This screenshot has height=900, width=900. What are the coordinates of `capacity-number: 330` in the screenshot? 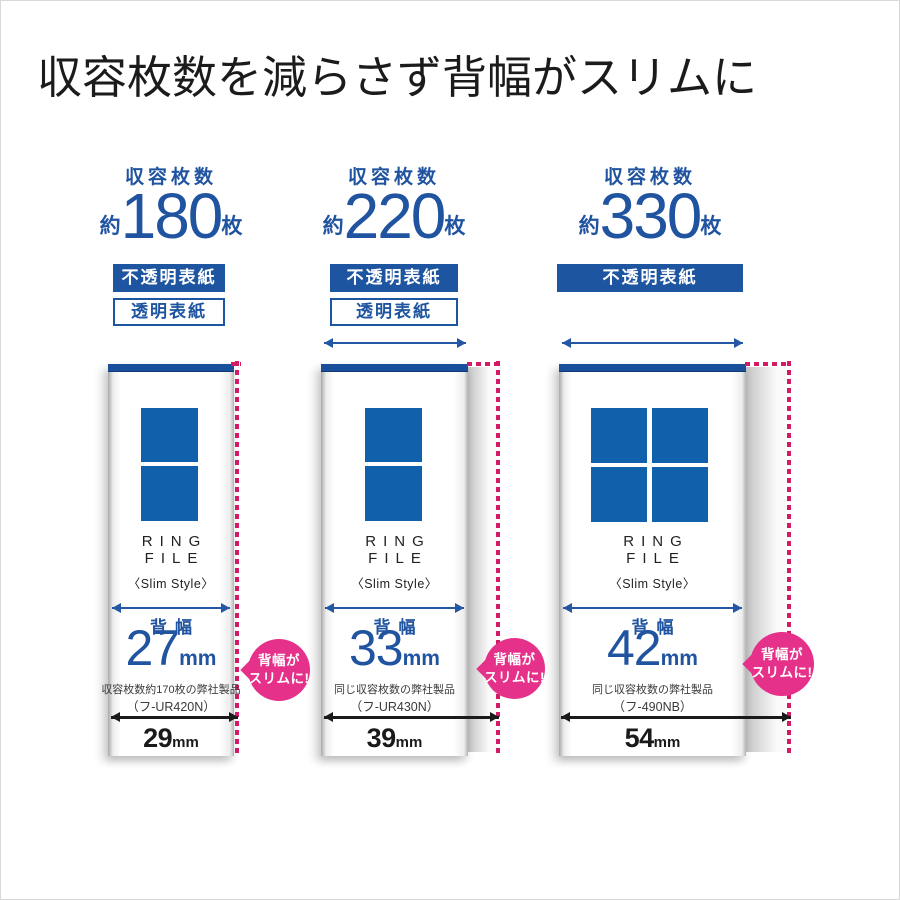 It's located at (651, 216).